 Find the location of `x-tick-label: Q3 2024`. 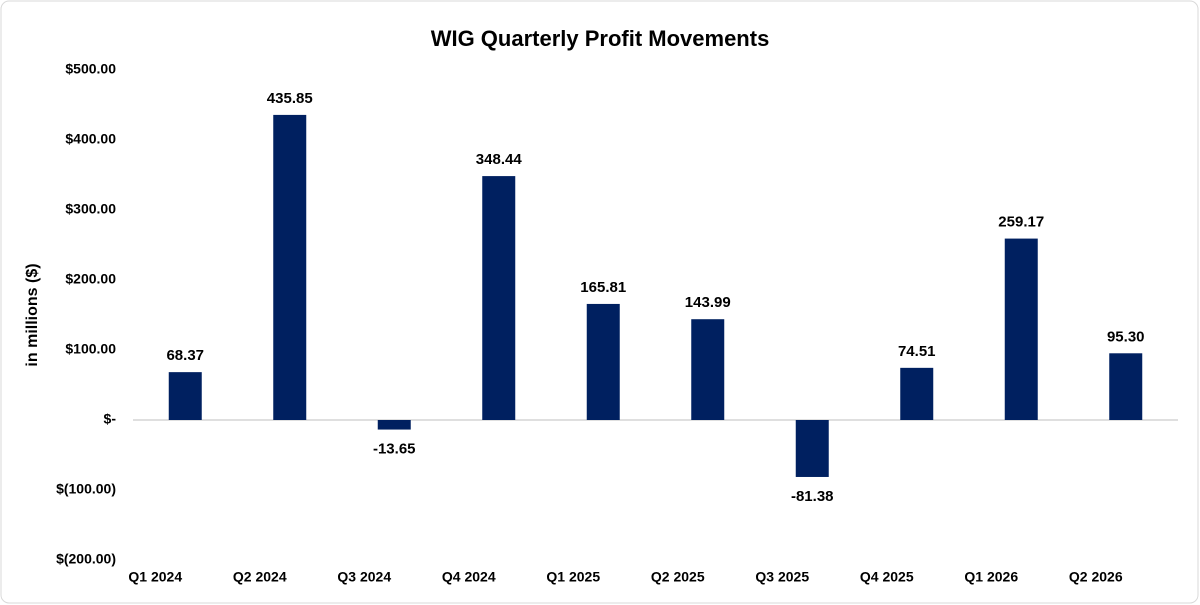

x-tick-label: Q3 2024 is located at coordinates (364, 577).